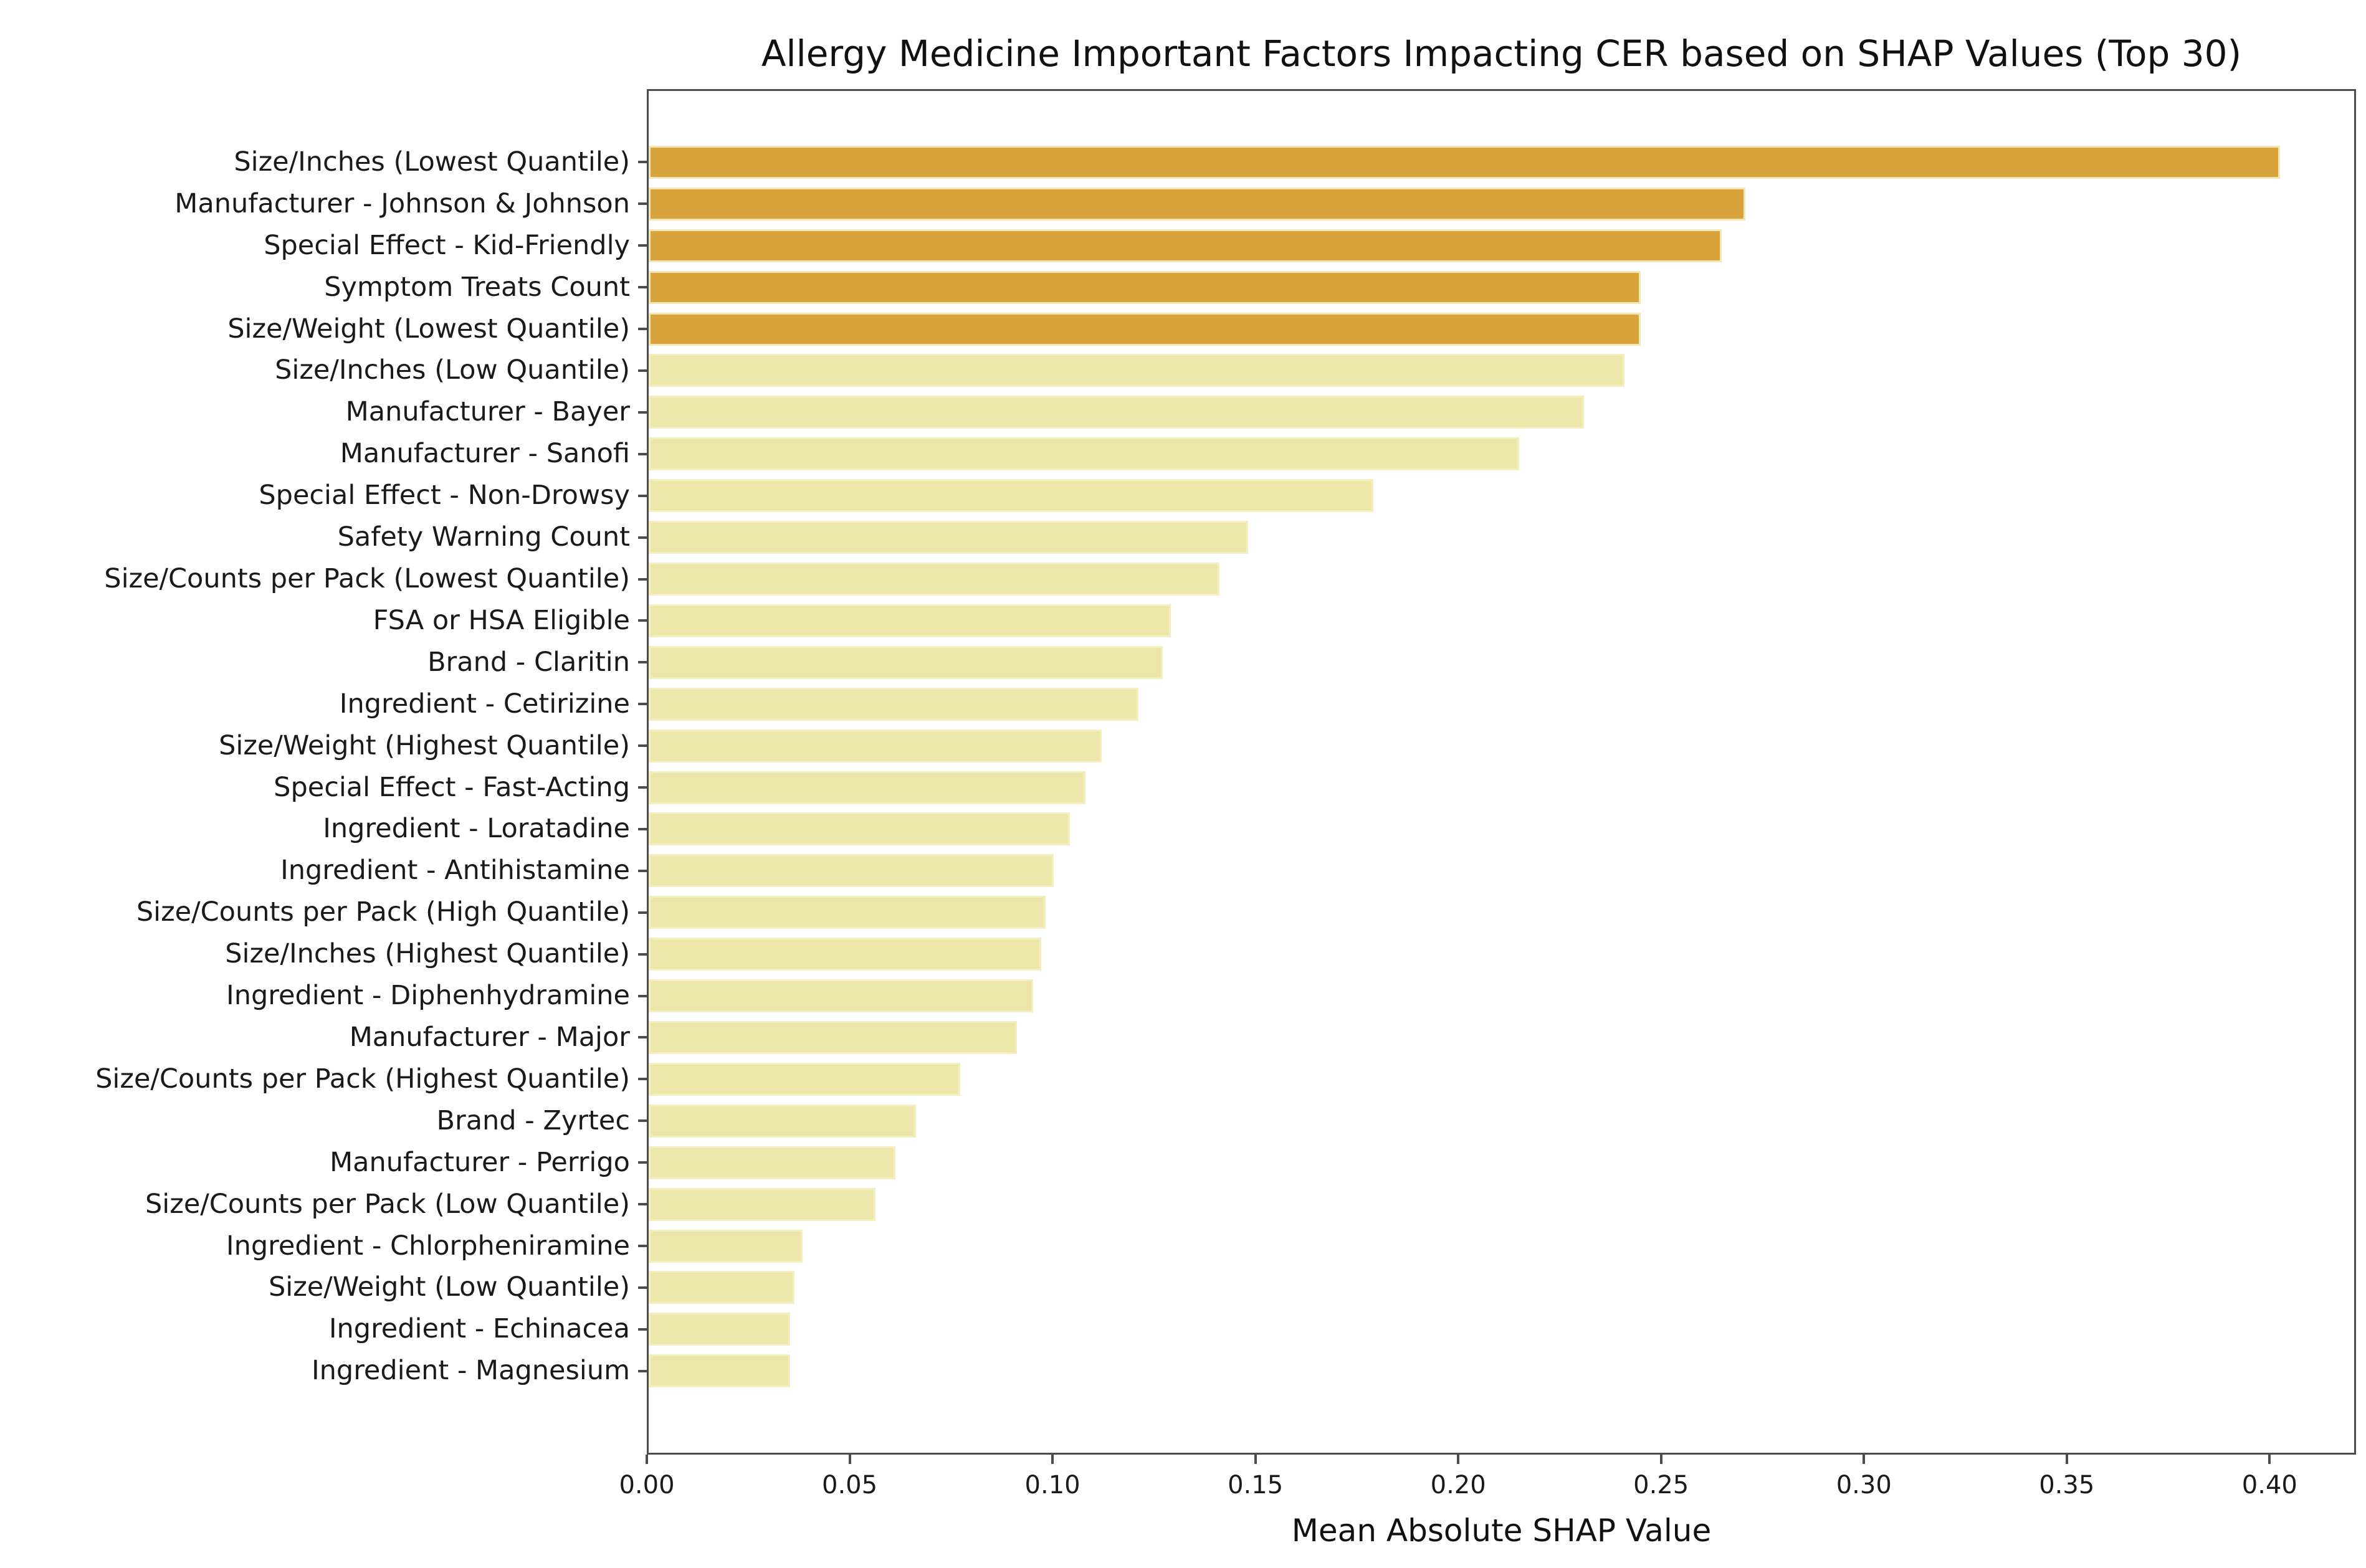  Describe the element at coordinates (1363, 621) in the screenshot. I see `bar-row: FSA or HSA Eligible` at that location.